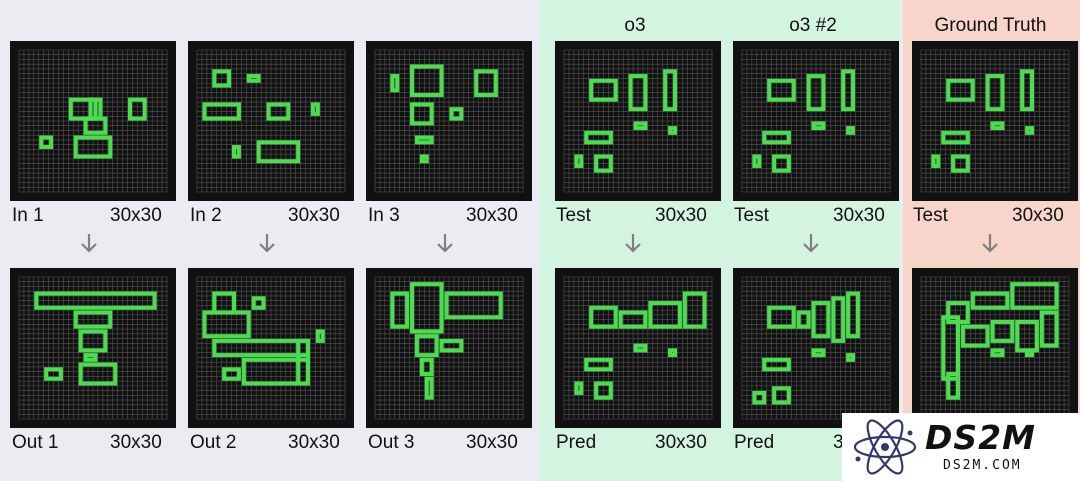 Image resolution: width=1080 pixels, height=481 pixels. What do you see at coordinates (492, 442) in the screenshot?
I see `output-3-size: 30x30` at bounding box center [492, 442].